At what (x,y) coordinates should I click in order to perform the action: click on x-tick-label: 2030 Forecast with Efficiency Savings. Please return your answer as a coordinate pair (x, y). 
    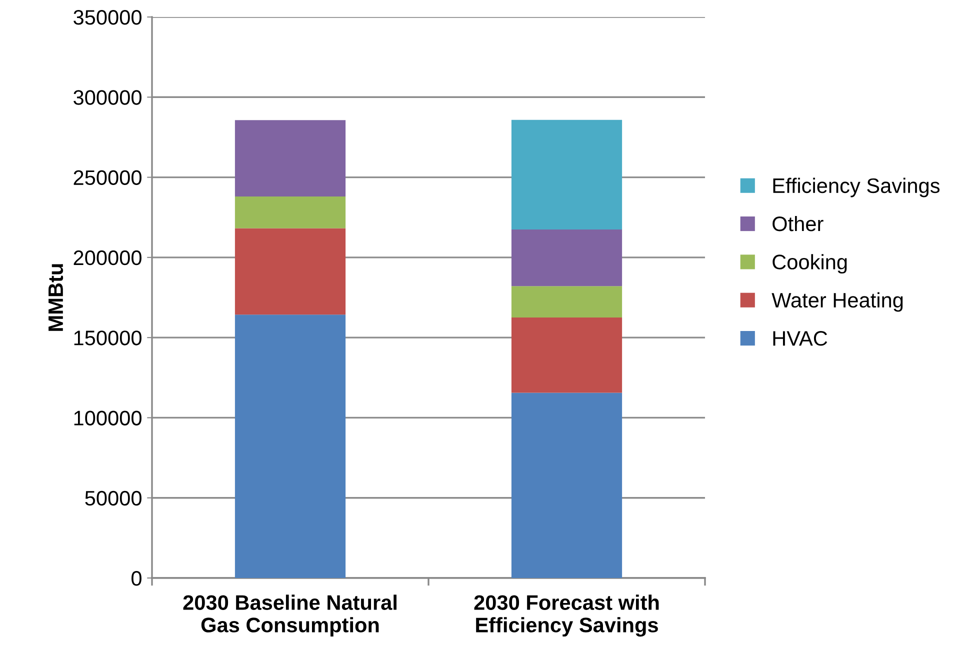
    Looking at the image, I should click on (566, 615).